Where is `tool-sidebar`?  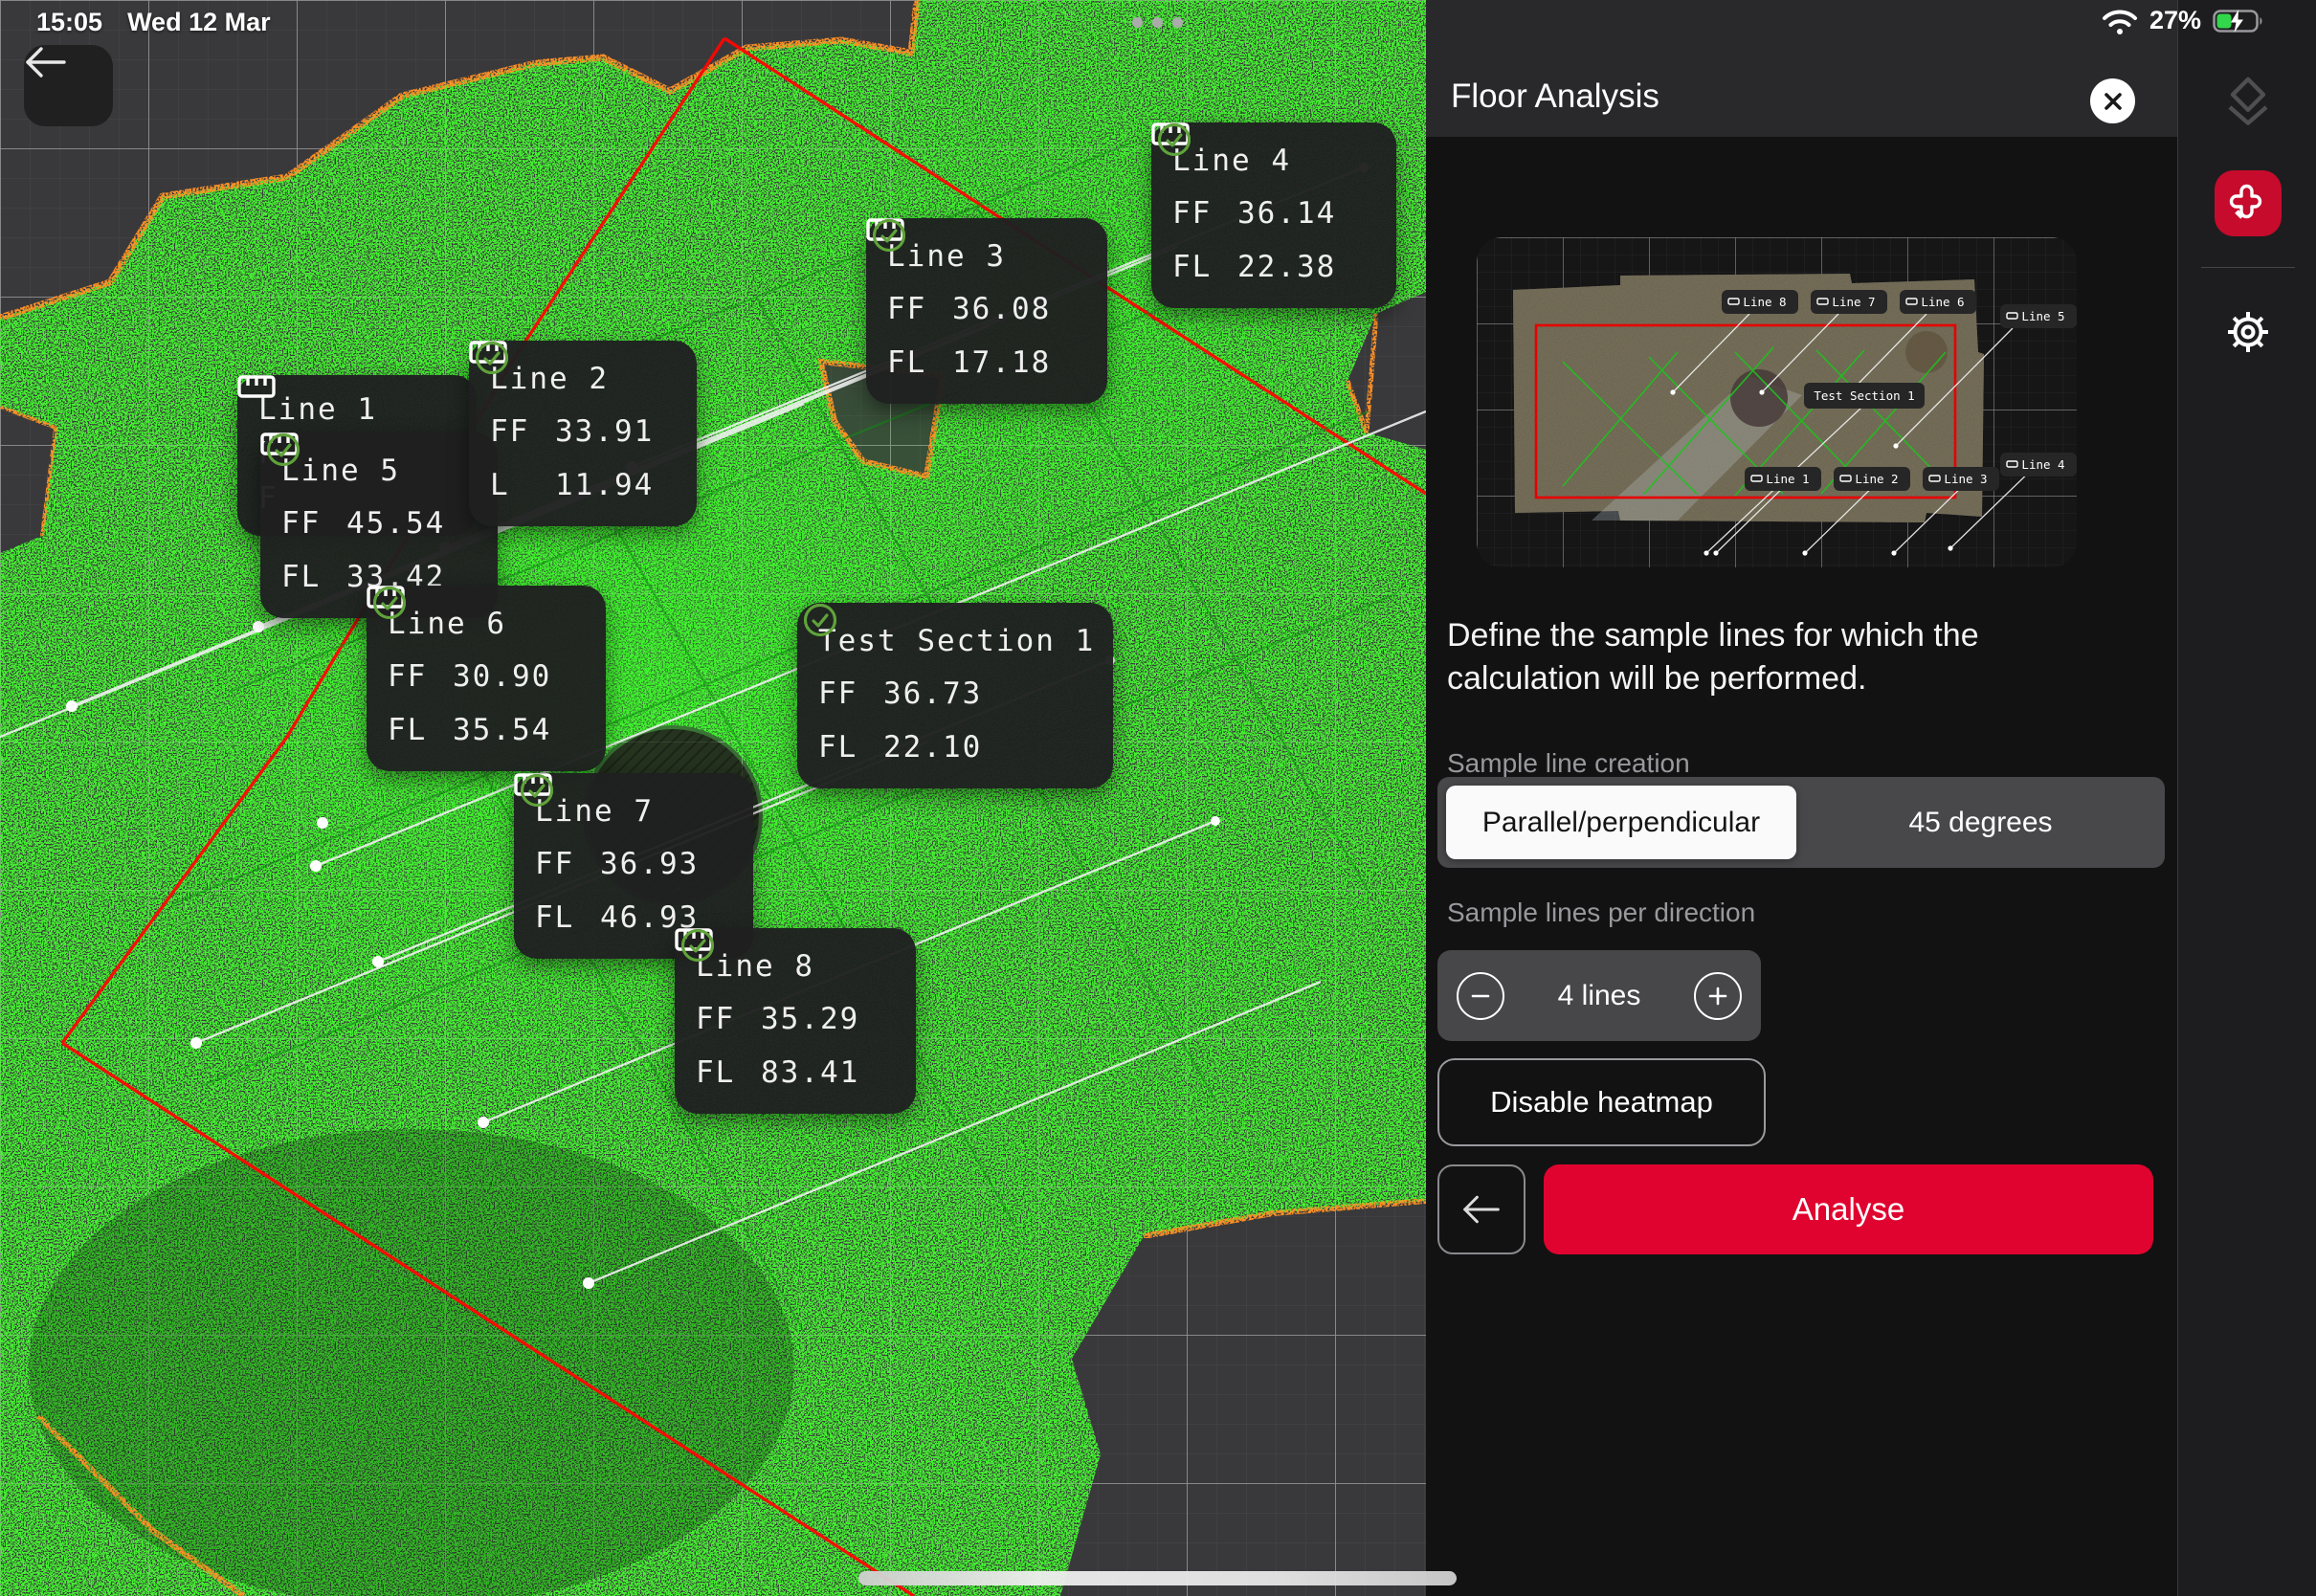
tool-sidebar is located at coordinates (2247, 798).